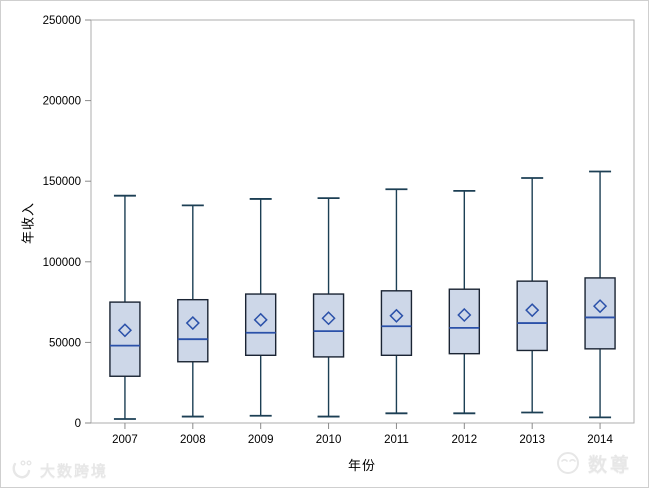 The image size is (649, 488). I want to click on x-tick-label: 2010, so click(329, 440).